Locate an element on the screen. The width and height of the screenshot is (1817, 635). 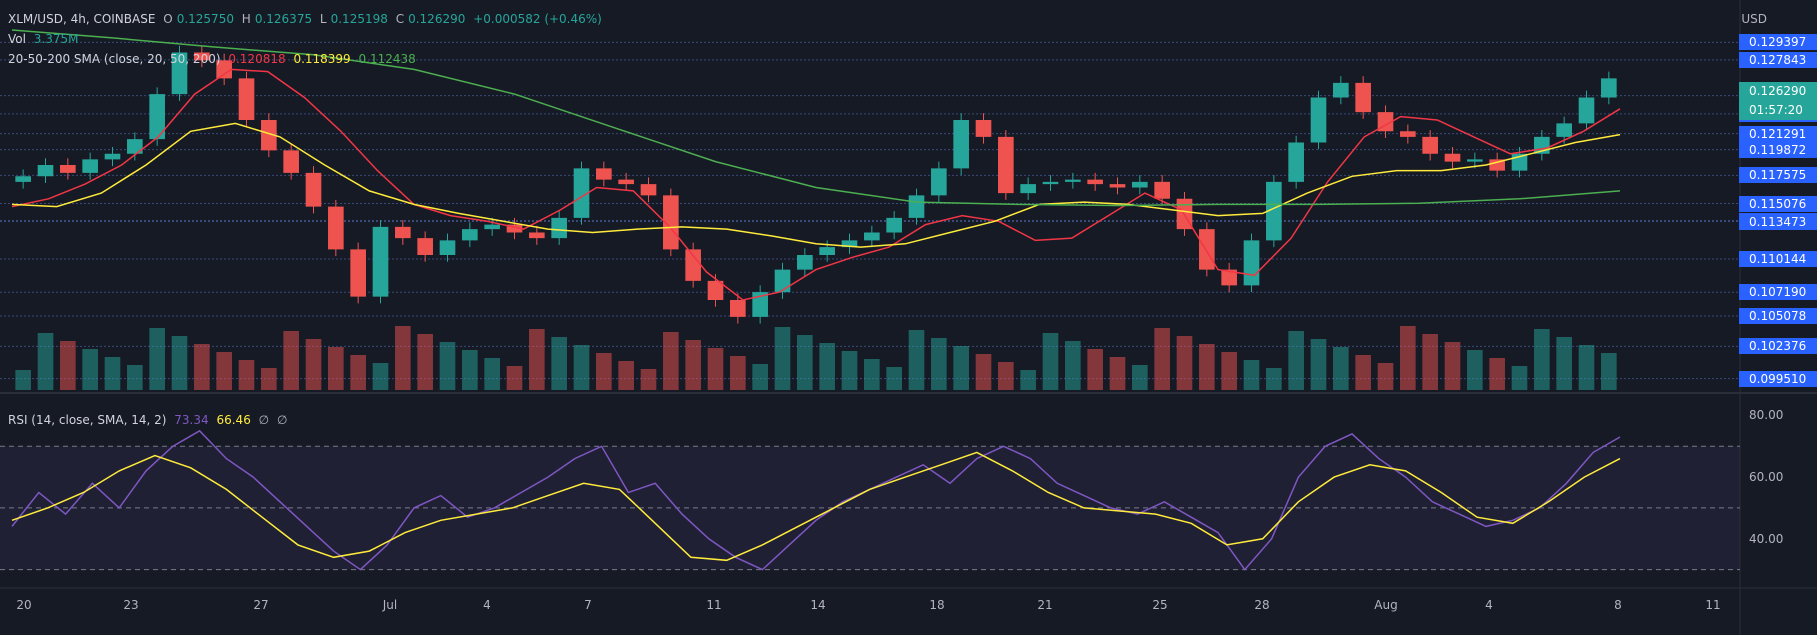
volume-value: 3.375M is located at coordinates (56, 39).